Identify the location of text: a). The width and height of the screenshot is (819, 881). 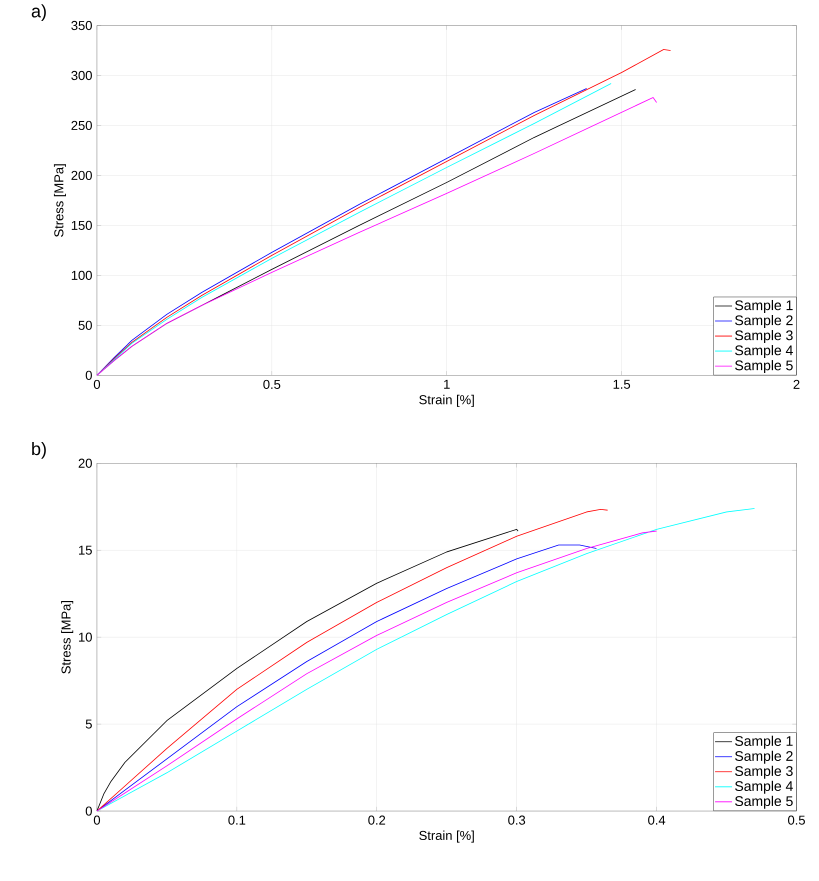
(39, 13).